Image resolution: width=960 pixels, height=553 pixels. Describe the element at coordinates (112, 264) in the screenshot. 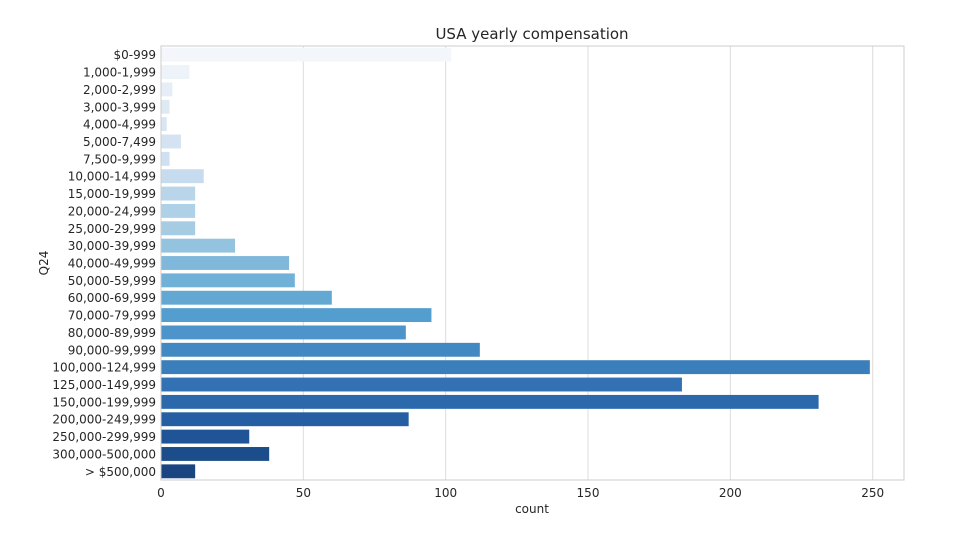

I see `y-tick-label: 40,000-49,999` at that location.